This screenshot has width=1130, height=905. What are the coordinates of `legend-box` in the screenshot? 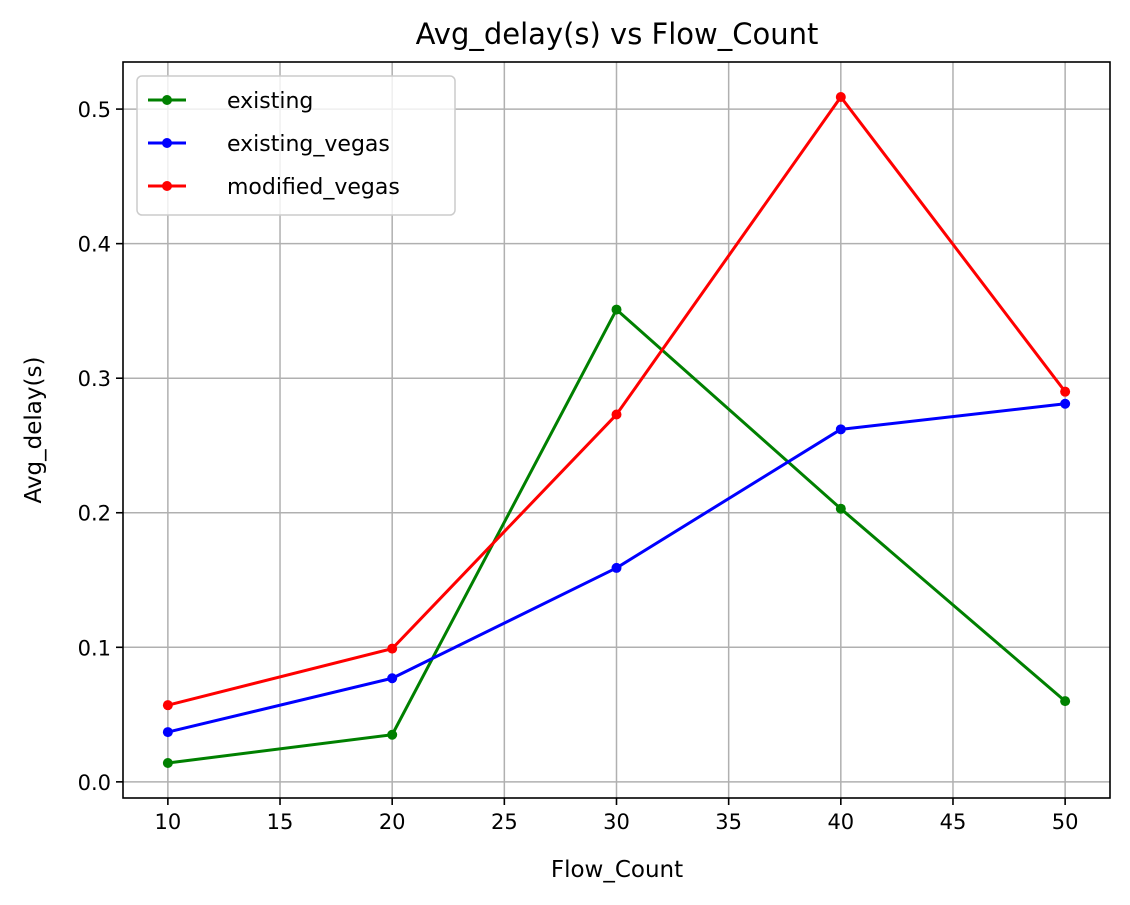 It's located at (296, 145).